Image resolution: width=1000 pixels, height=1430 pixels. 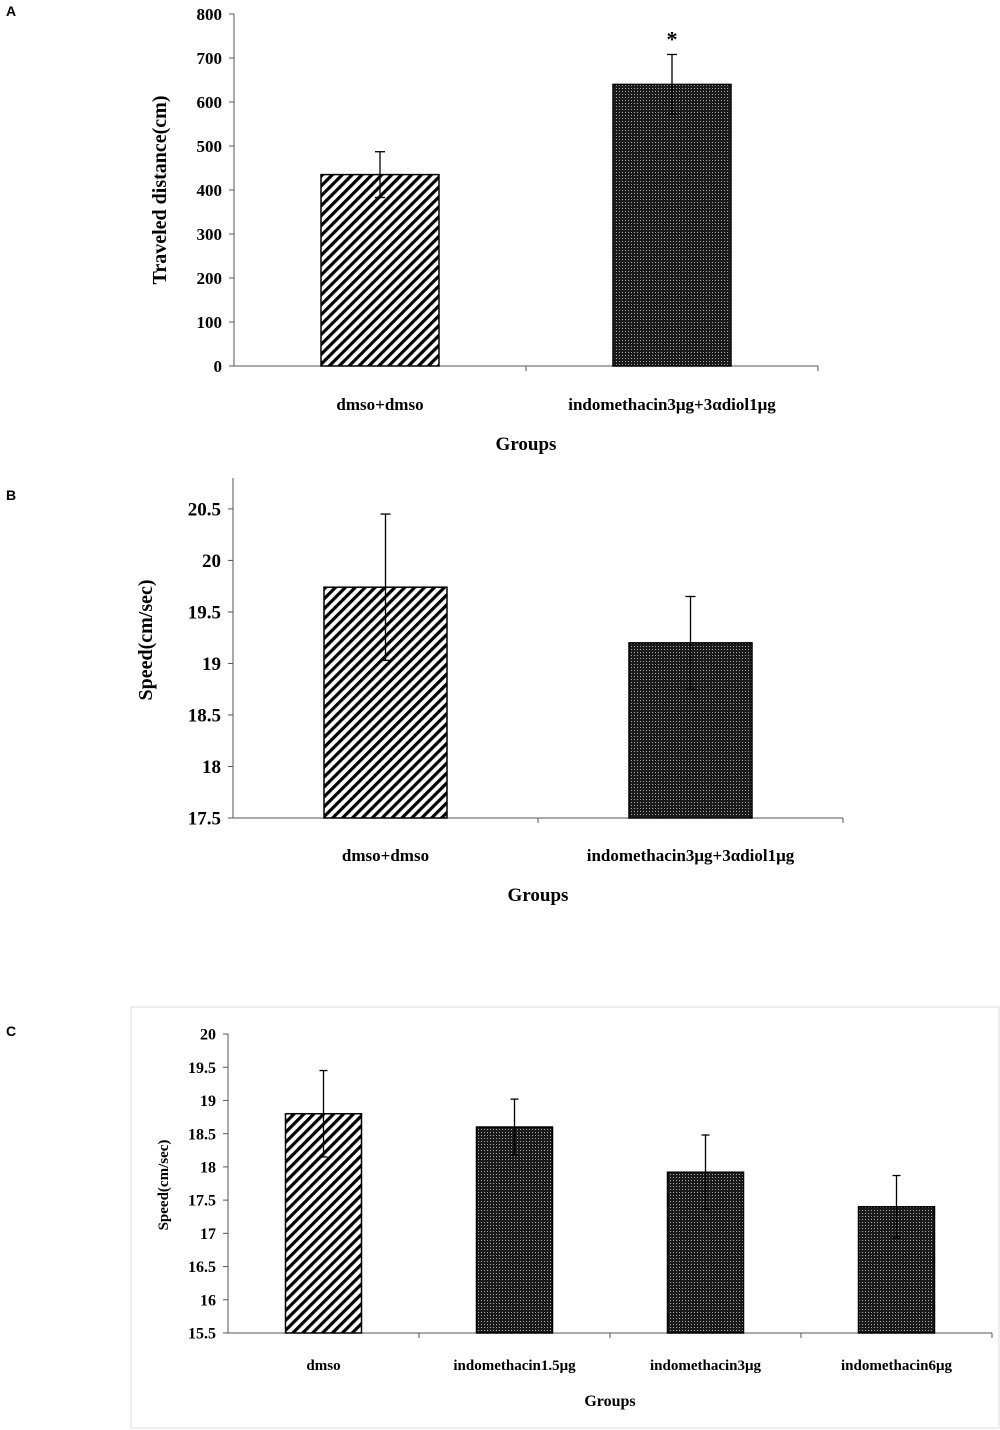 What do you see at coordinates (160, 189) in the screenshot?
I see `y-axis-label: Traveled distance(cm)` at bounding box center [160, 189].